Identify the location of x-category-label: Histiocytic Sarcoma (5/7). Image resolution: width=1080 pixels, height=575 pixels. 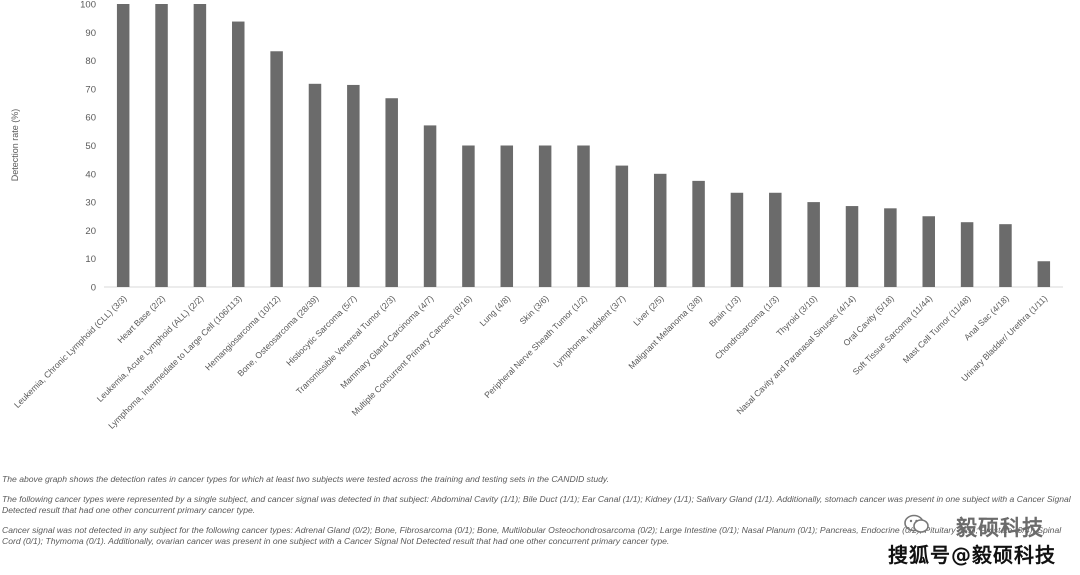
(321, 330).